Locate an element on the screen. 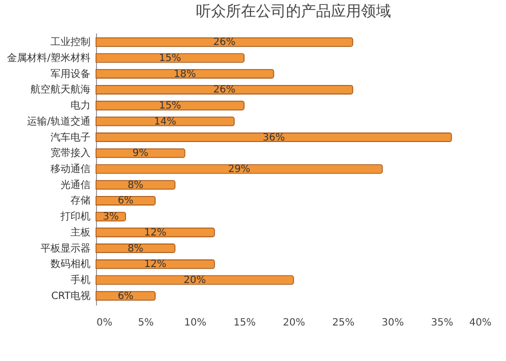  data-label: 18% is located at coordinates (185, 74).